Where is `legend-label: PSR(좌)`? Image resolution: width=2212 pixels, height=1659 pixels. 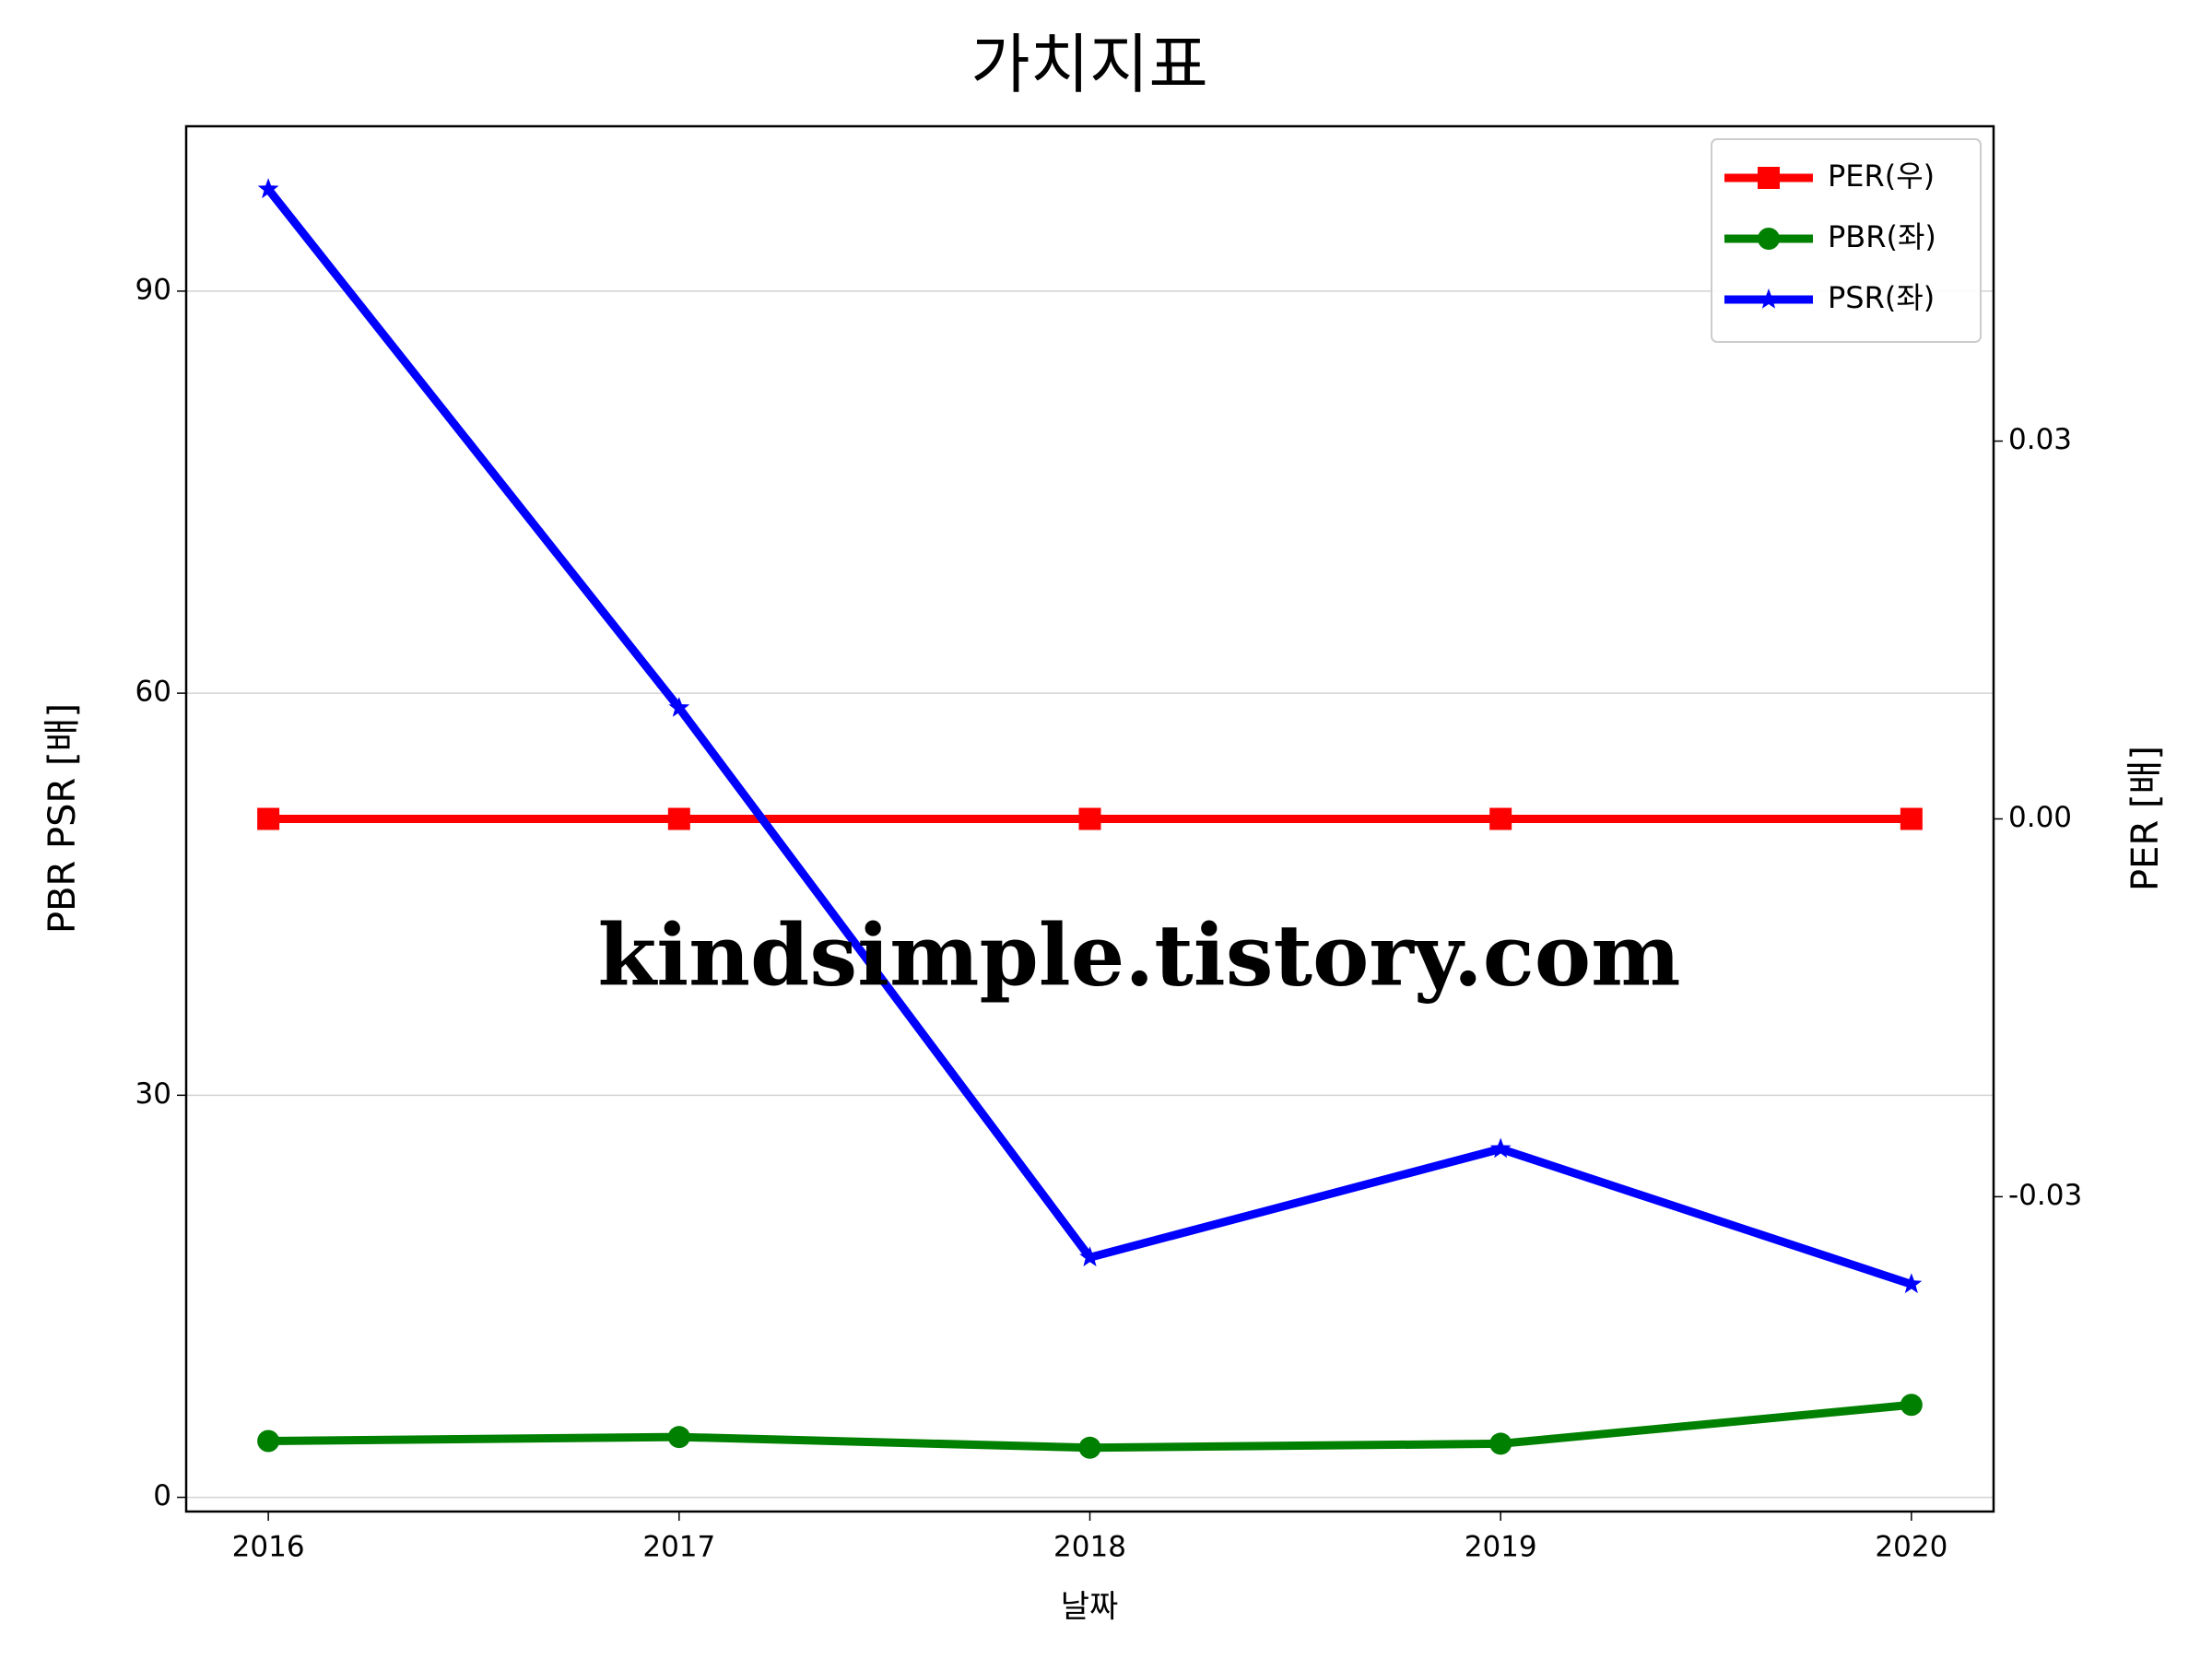 legend-label: PSR(좌) is located at coordinates (1881, 297).